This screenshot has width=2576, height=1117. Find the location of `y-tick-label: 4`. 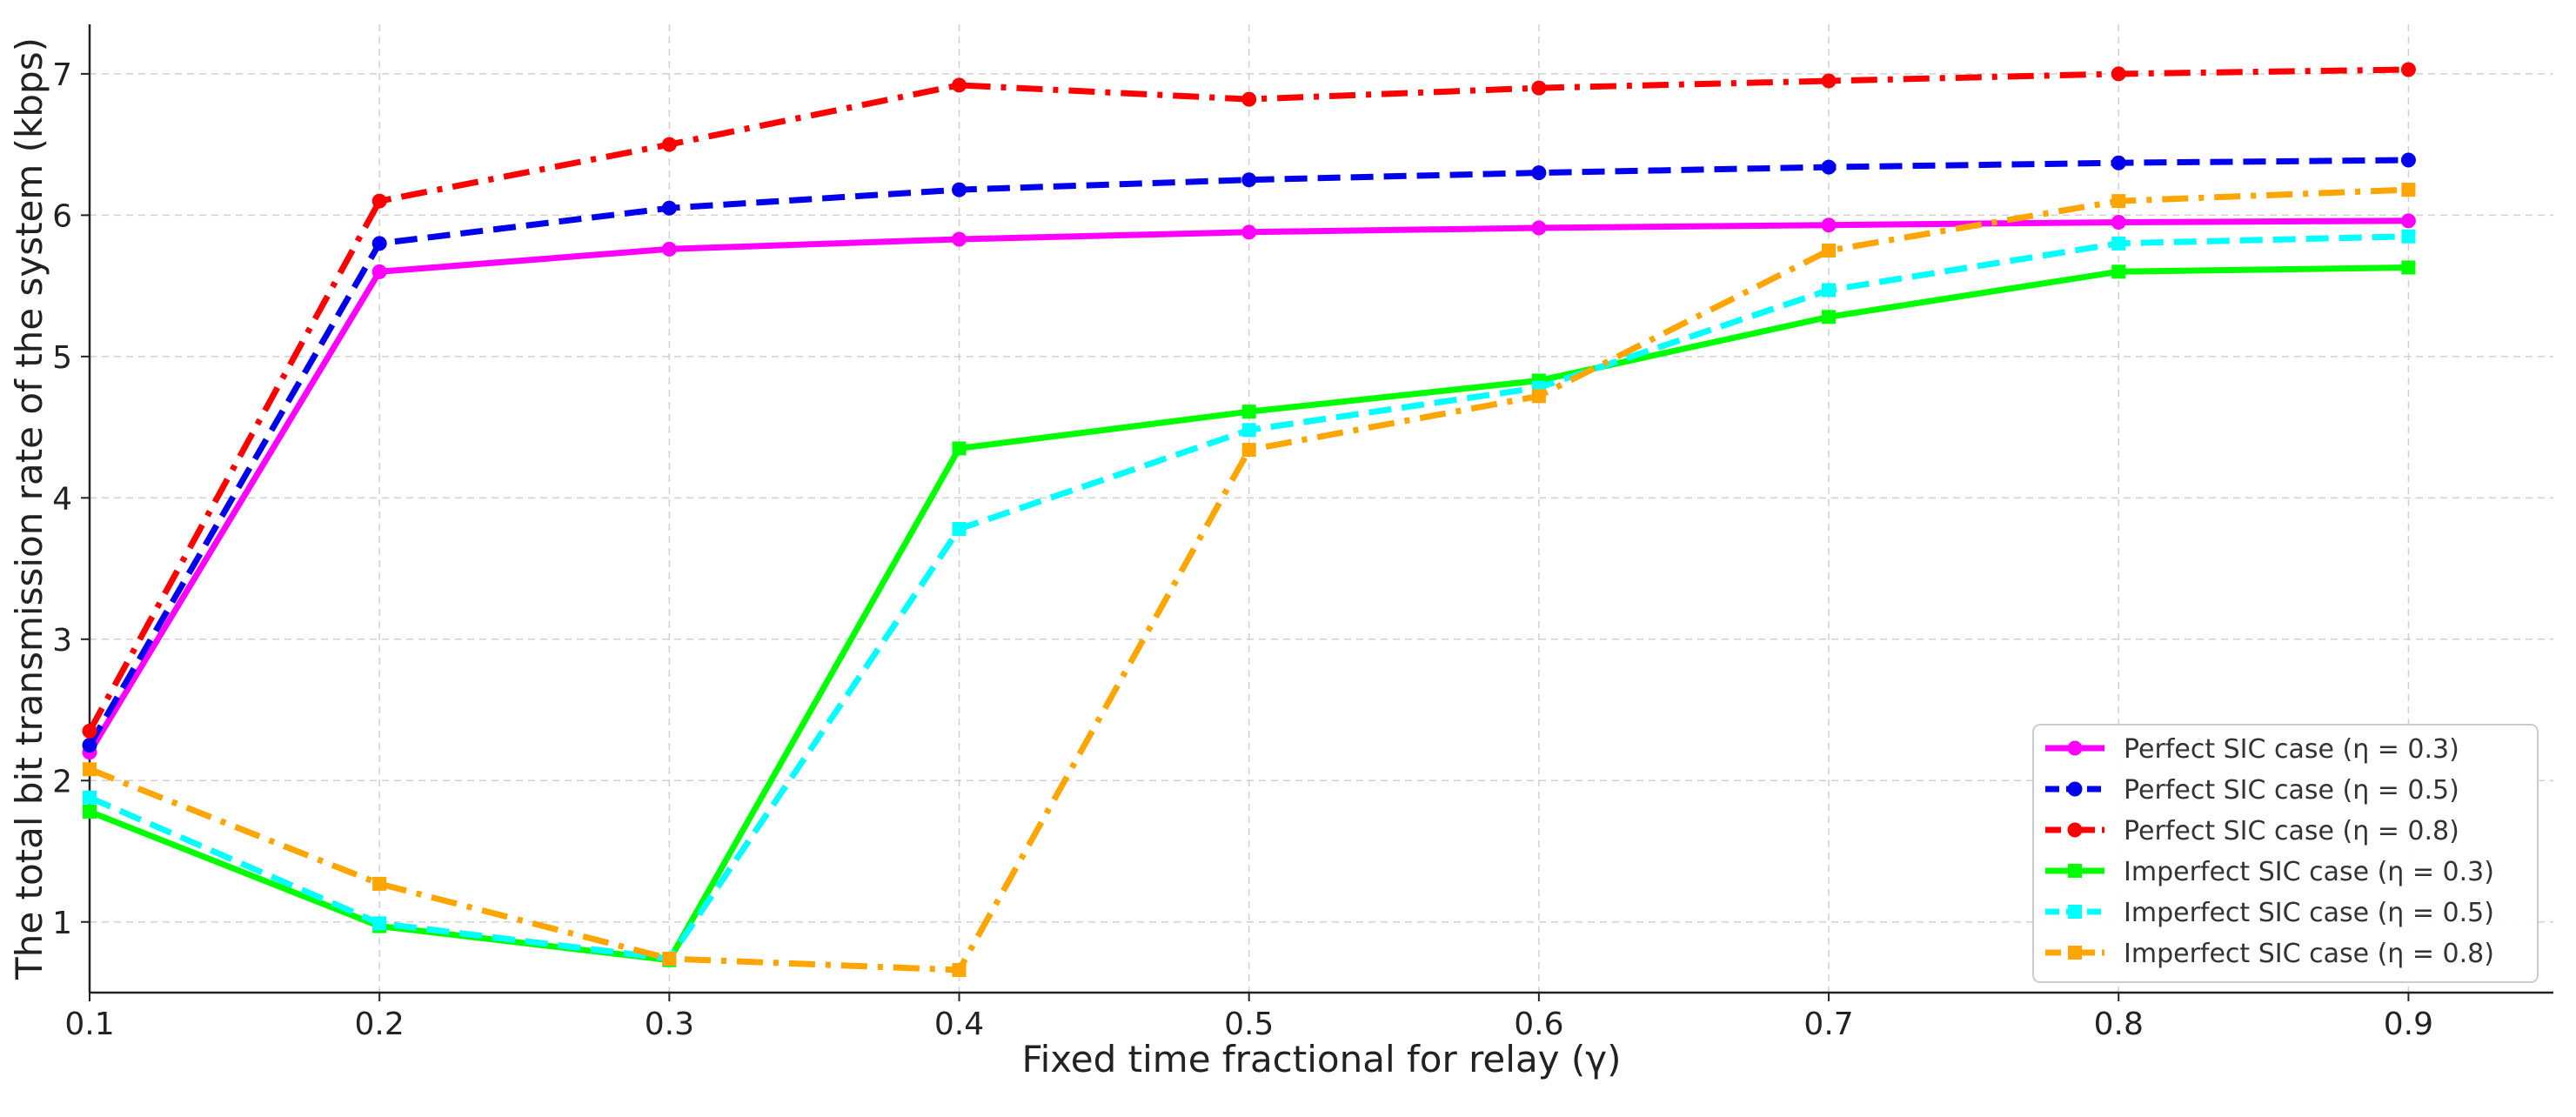

y-tick-label: 4 is located at coordinates (62, 499).